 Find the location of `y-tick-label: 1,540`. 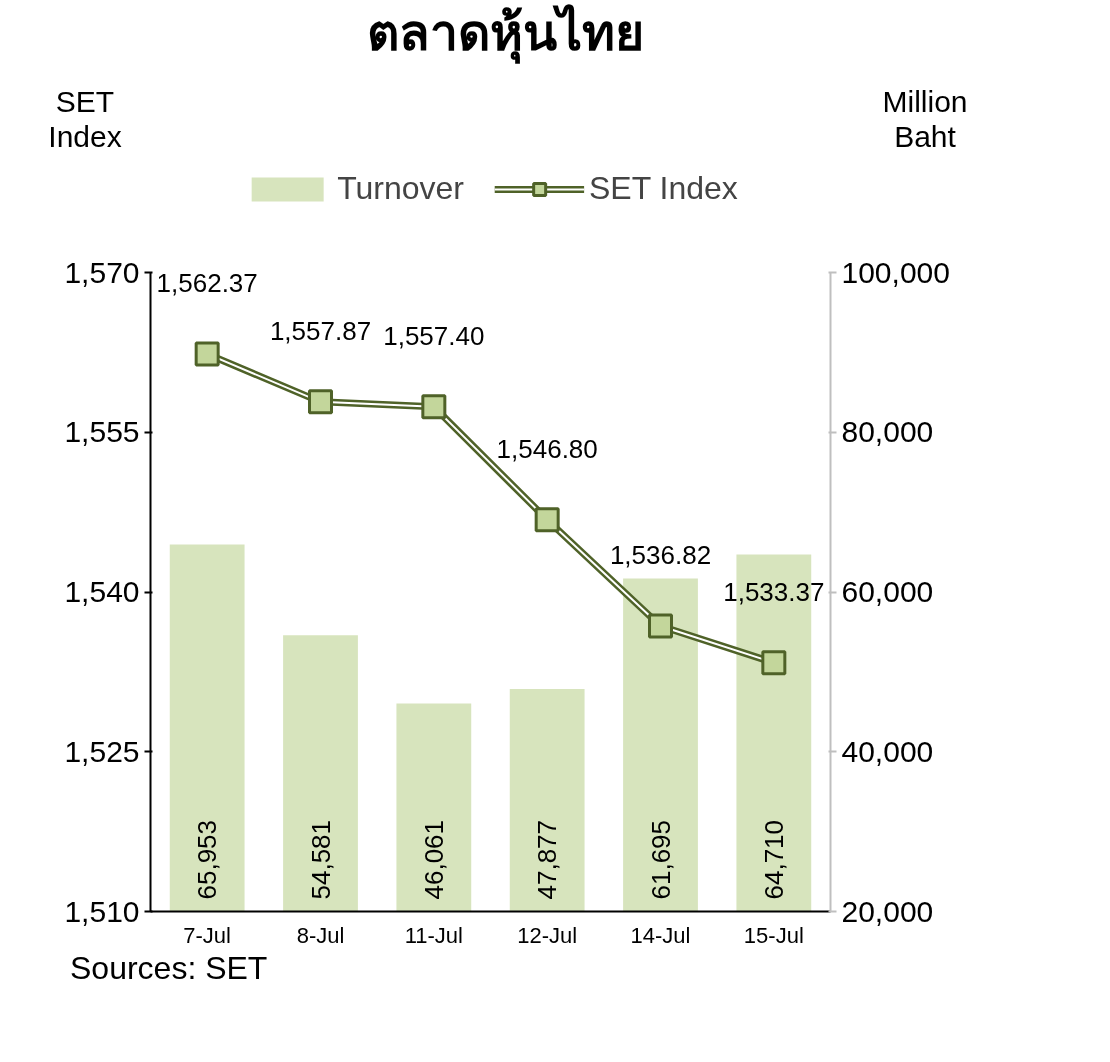

y-tick-label: 1,540 is located at coordinates (102, 592).